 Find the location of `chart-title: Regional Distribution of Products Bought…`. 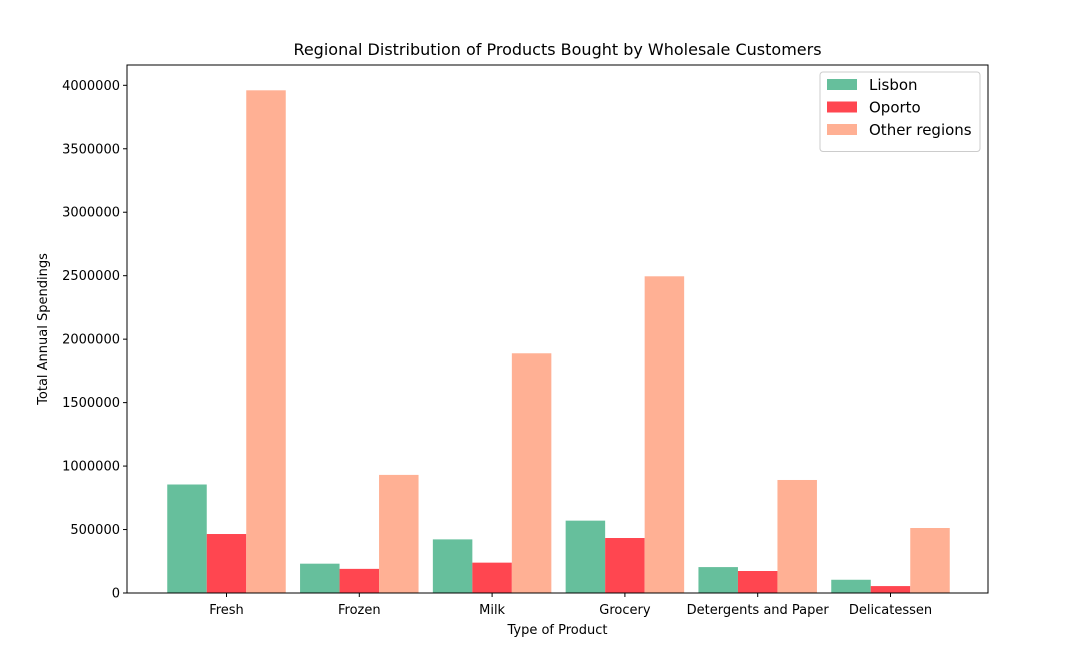

chart-title: Regional Distribution of Products Bought… is located at coordinates (557, 49).